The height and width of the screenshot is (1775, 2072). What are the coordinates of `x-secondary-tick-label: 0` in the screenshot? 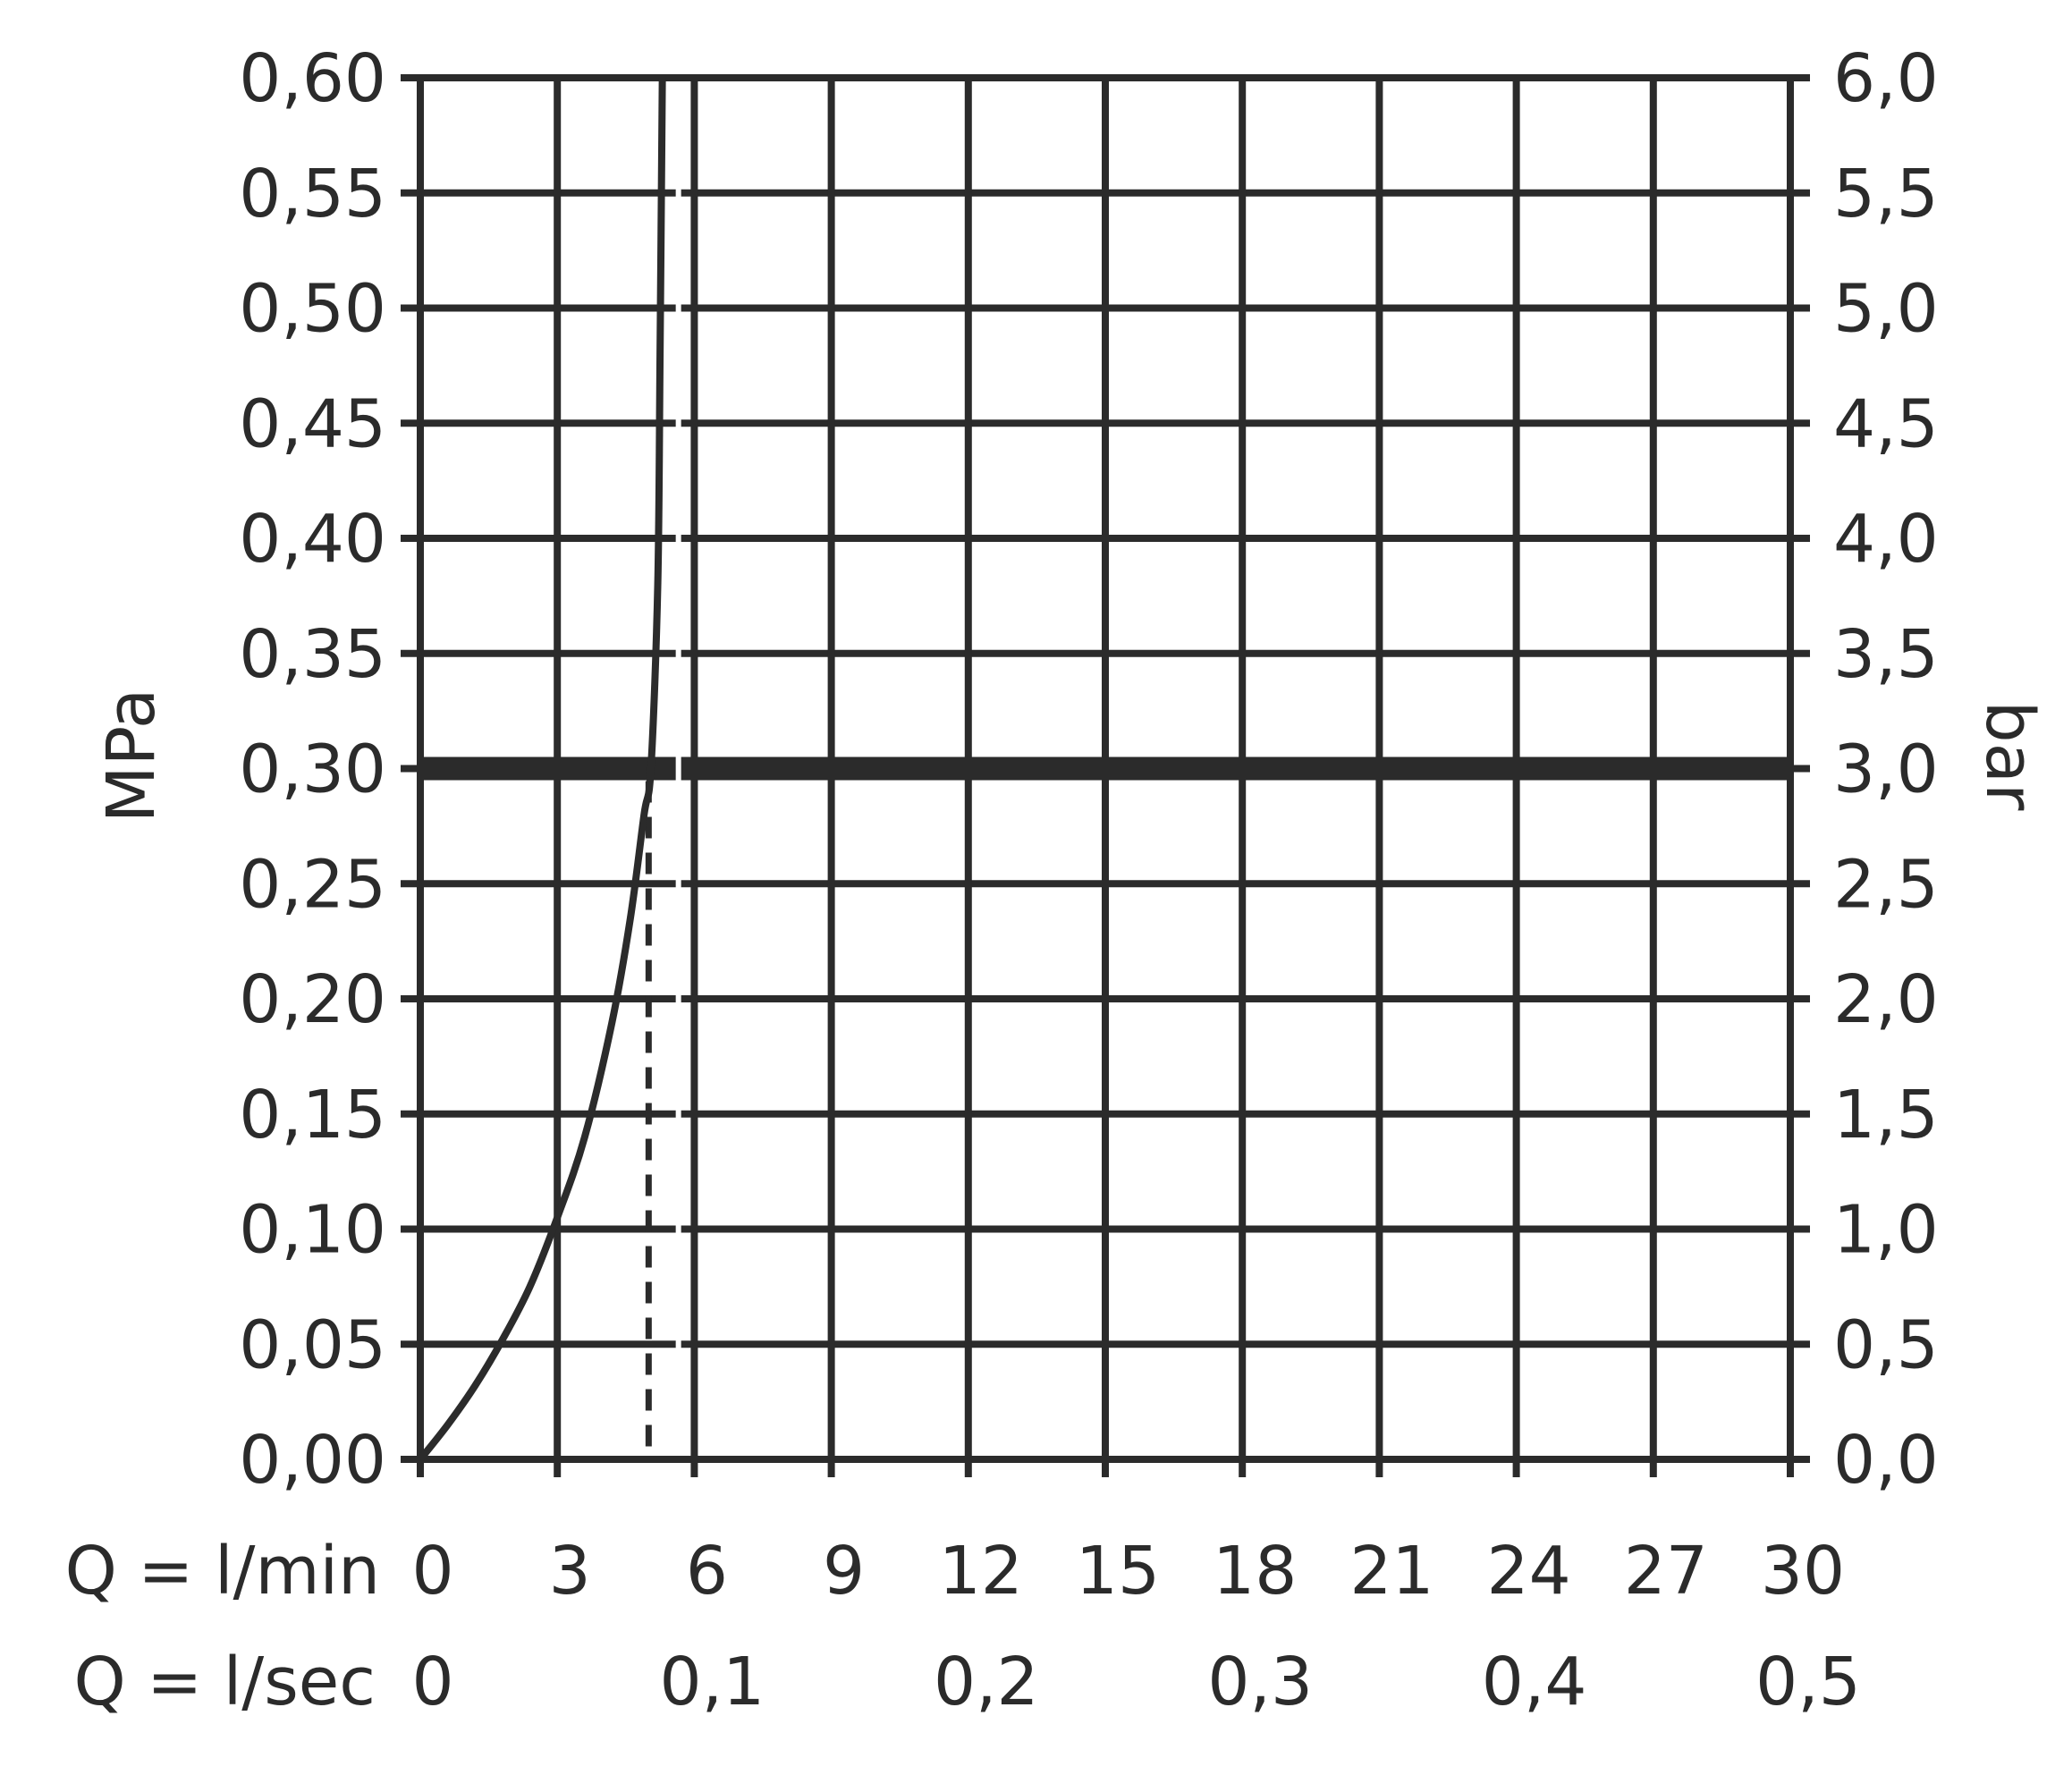 It's located at (432, 1682).